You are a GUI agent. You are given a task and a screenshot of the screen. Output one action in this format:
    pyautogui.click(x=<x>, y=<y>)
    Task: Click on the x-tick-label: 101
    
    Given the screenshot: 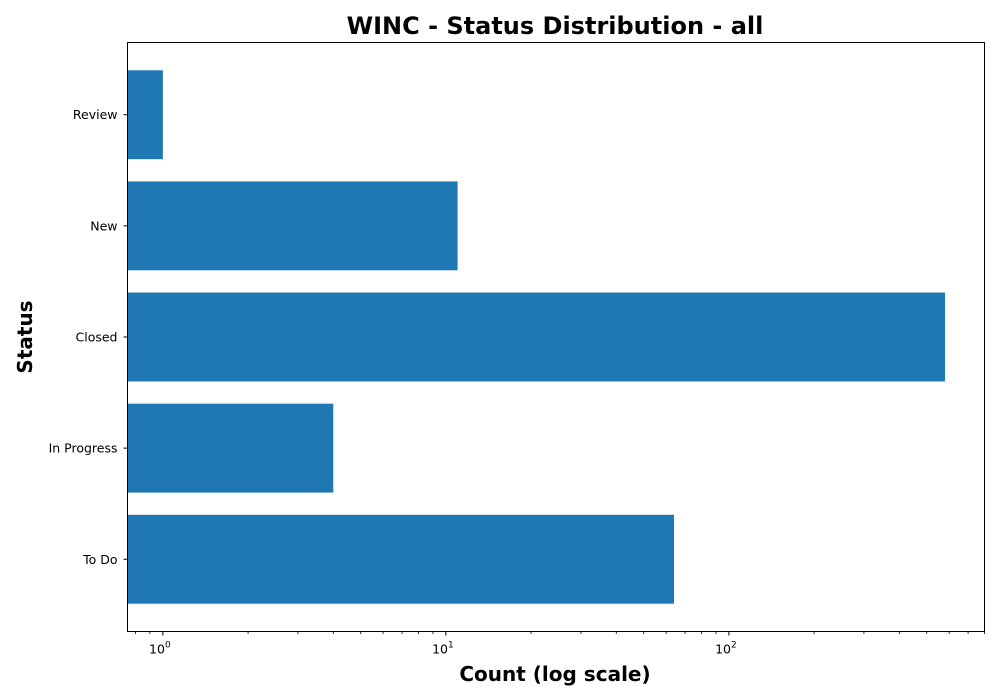 What is the action you would take?
    pyautogui.click(x=443, y=649)
    